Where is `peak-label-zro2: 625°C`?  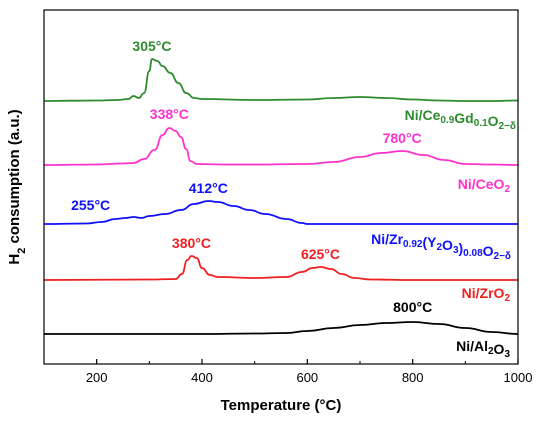
peak-label-zro2: 625°C is located at coordinates (320, 254).